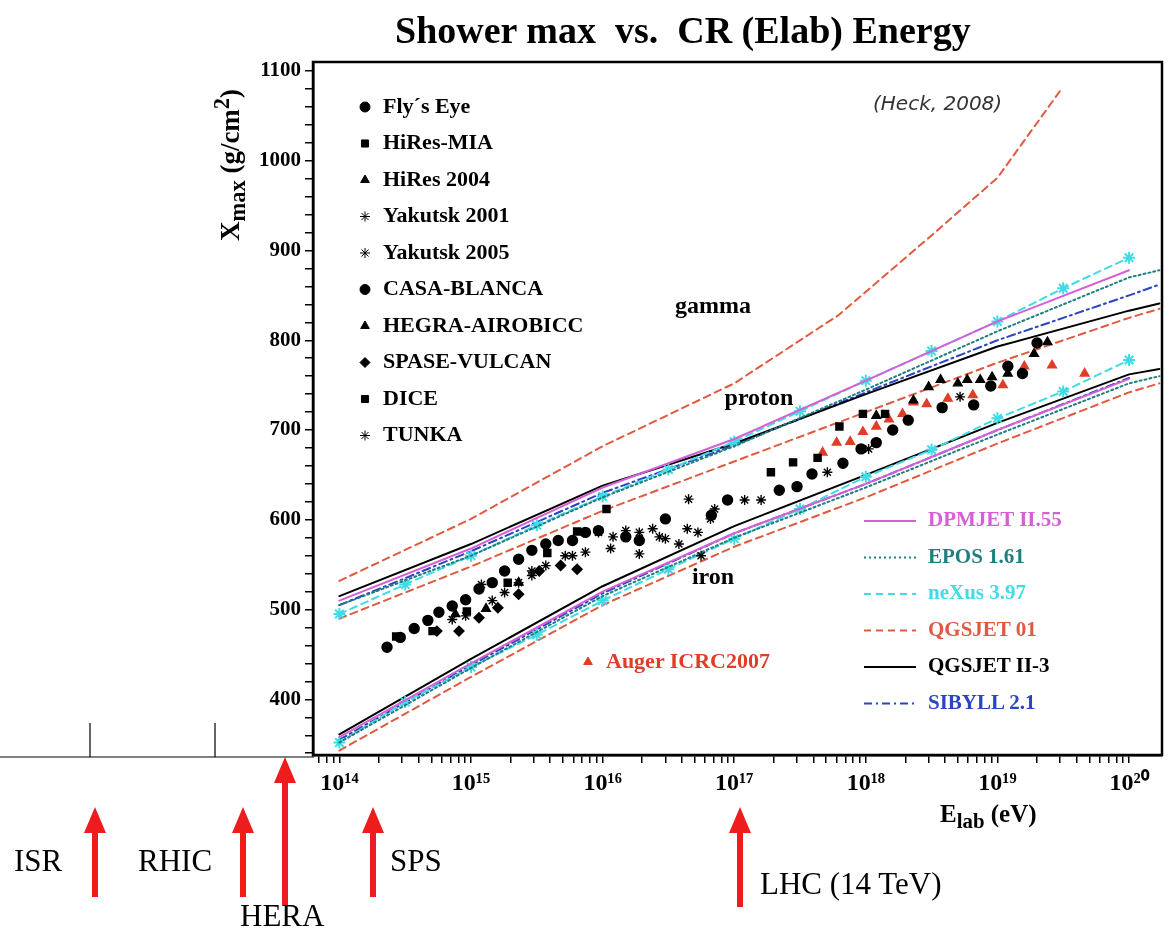 The height and width of the screenshot is (940, 1170). Describe the element at coordinates (995, 519) in the screenshot. I see `legend-label: DPMJET II.55` at that location.